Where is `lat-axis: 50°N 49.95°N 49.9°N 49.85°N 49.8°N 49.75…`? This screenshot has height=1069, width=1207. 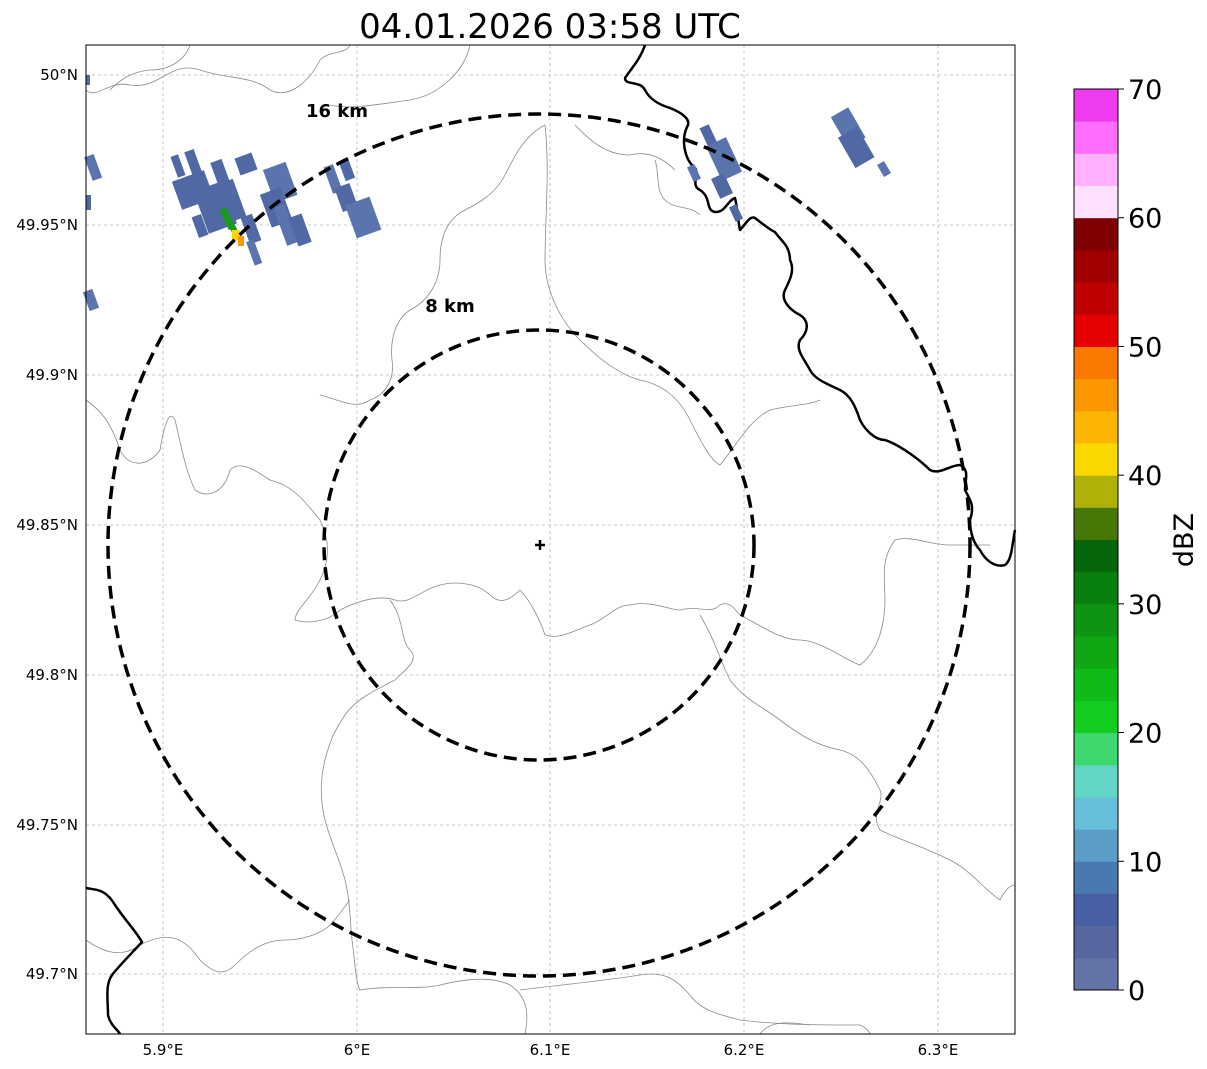
lat-axis: 50°N 49.95°N 49.9°N 49.85°N 49.8°N 49.75… is located at coordinates (47, 524).